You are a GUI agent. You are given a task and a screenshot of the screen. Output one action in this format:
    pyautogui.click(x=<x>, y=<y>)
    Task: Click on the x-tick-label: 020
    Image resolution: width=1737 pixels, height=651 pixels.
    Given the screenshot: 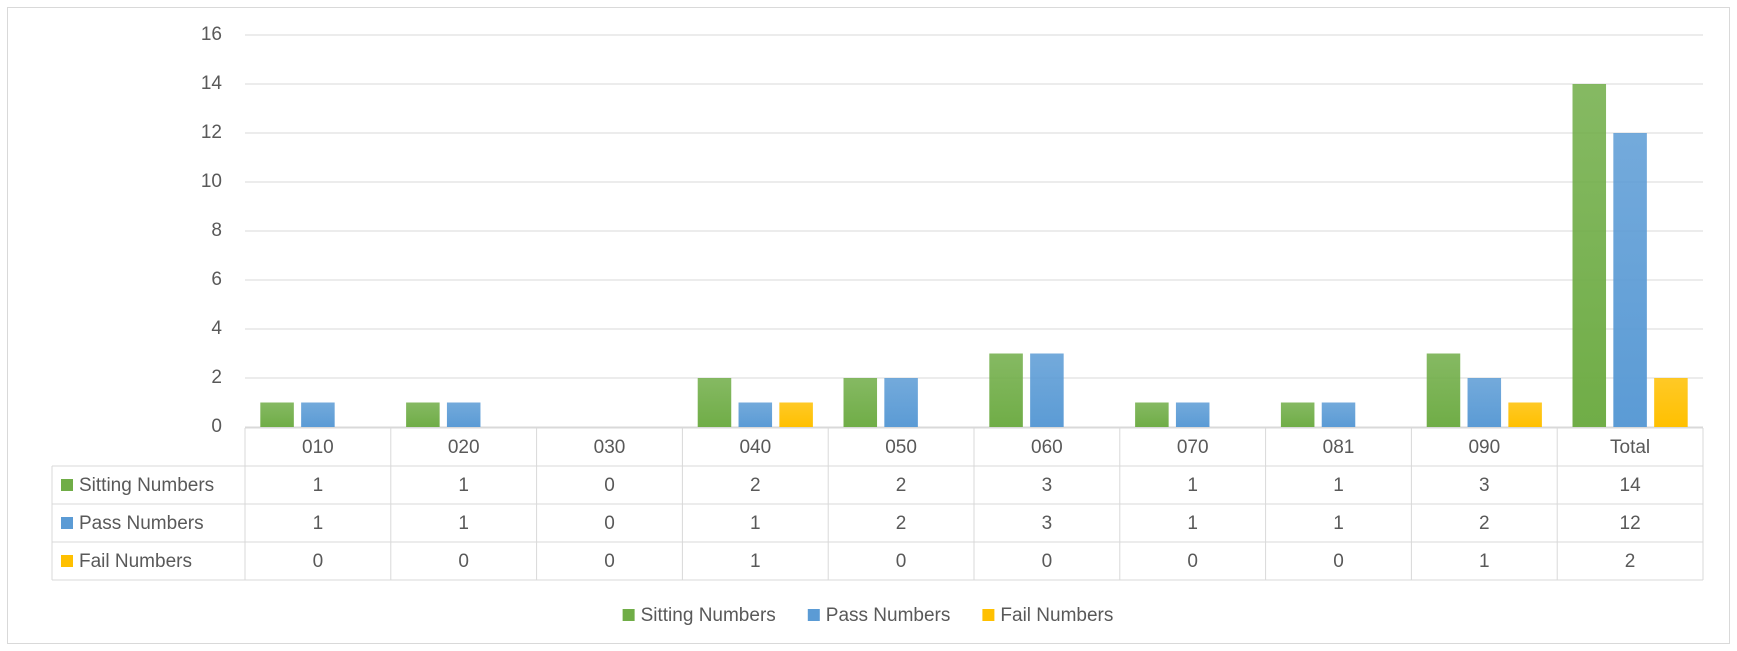 What is the action you would take?
    pyautogui.click(x=464, y=447)
    